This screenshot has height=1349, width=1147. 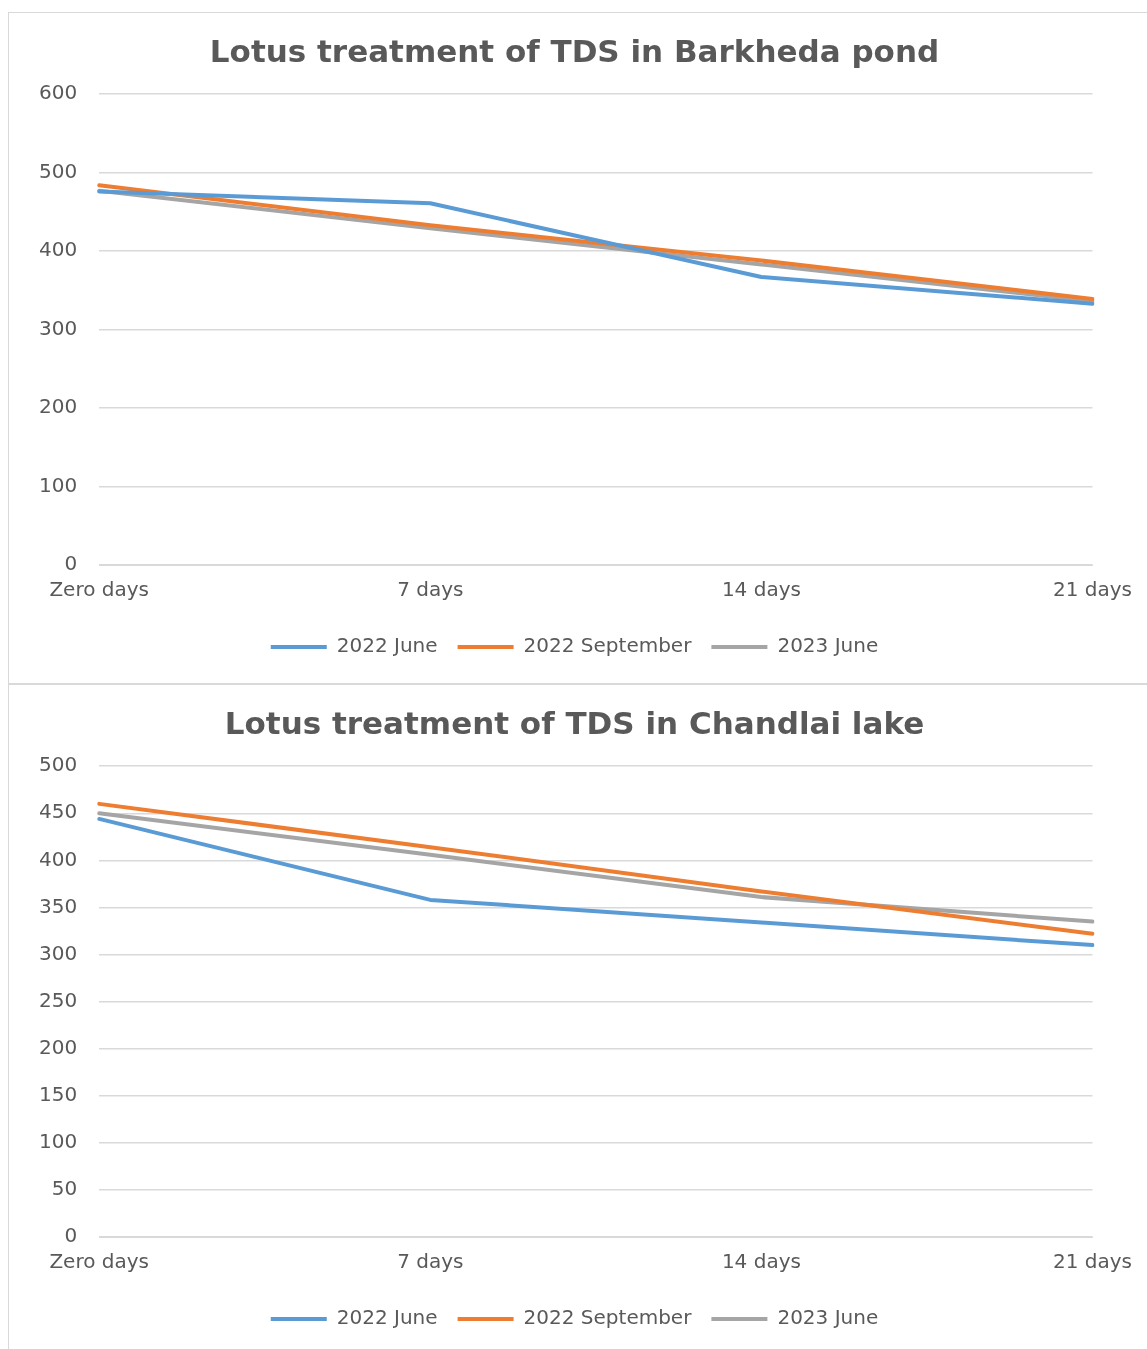 What do you see at coordinates (574, 50) in the screenshot?
I see `chart-title: Lotus treatment of TDS in Barkheda pond` at bounding box center [574, 50].